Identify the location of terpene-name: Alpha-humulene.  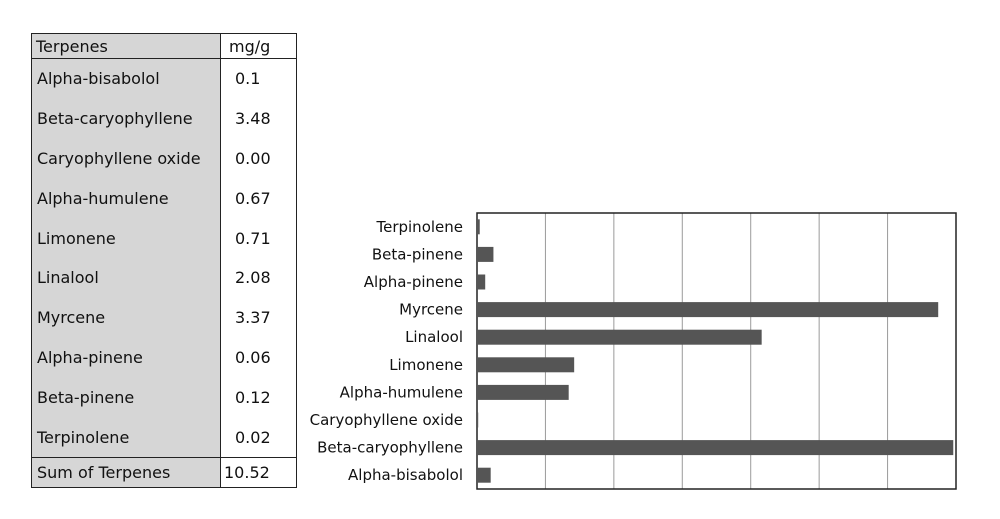
(126, 198).